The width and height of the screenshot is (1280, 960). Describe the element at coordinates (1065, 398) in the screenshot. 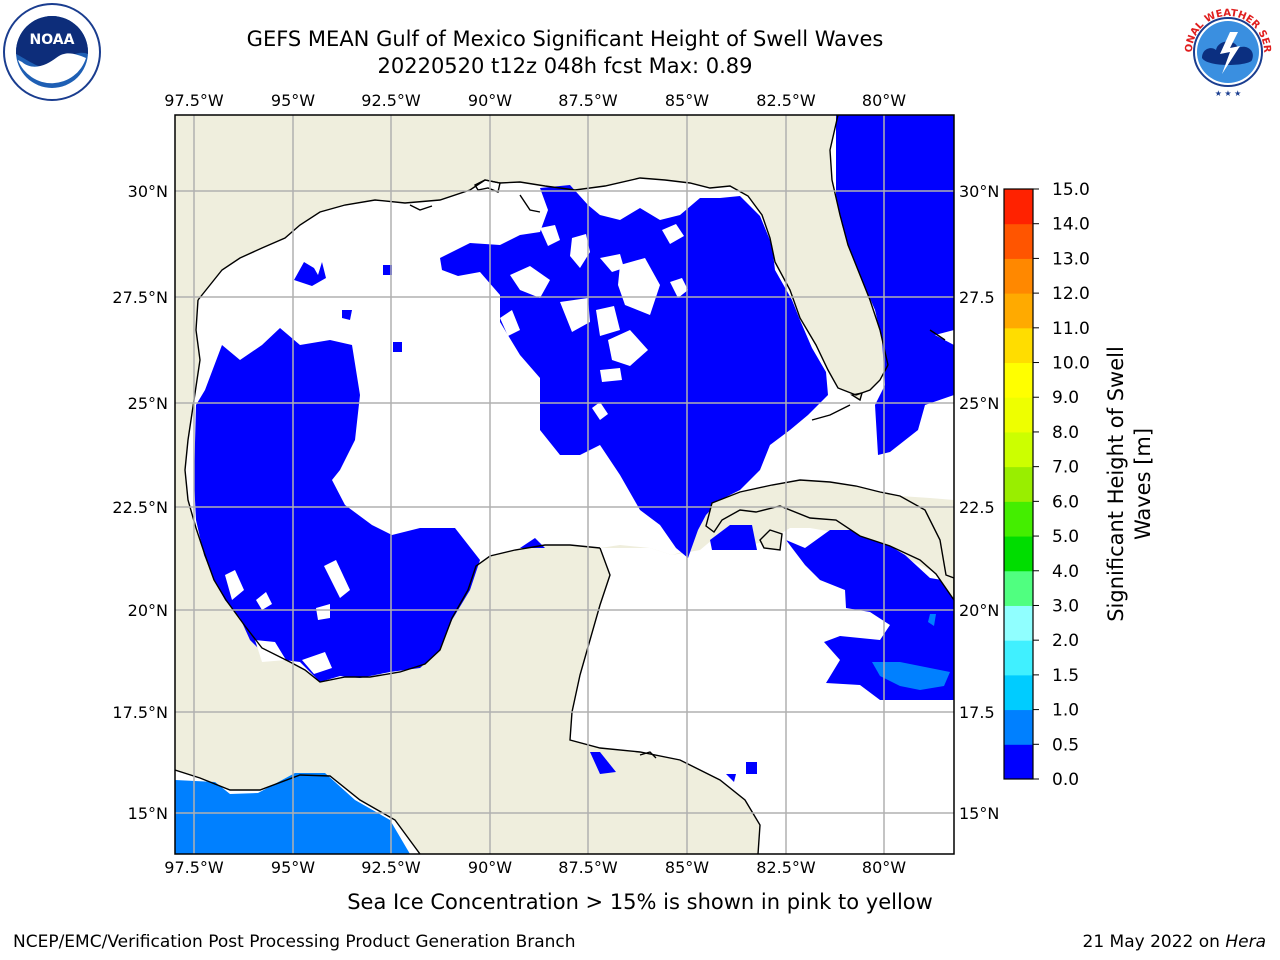

I see `colorbar-tick-label: 9.0` at that location.